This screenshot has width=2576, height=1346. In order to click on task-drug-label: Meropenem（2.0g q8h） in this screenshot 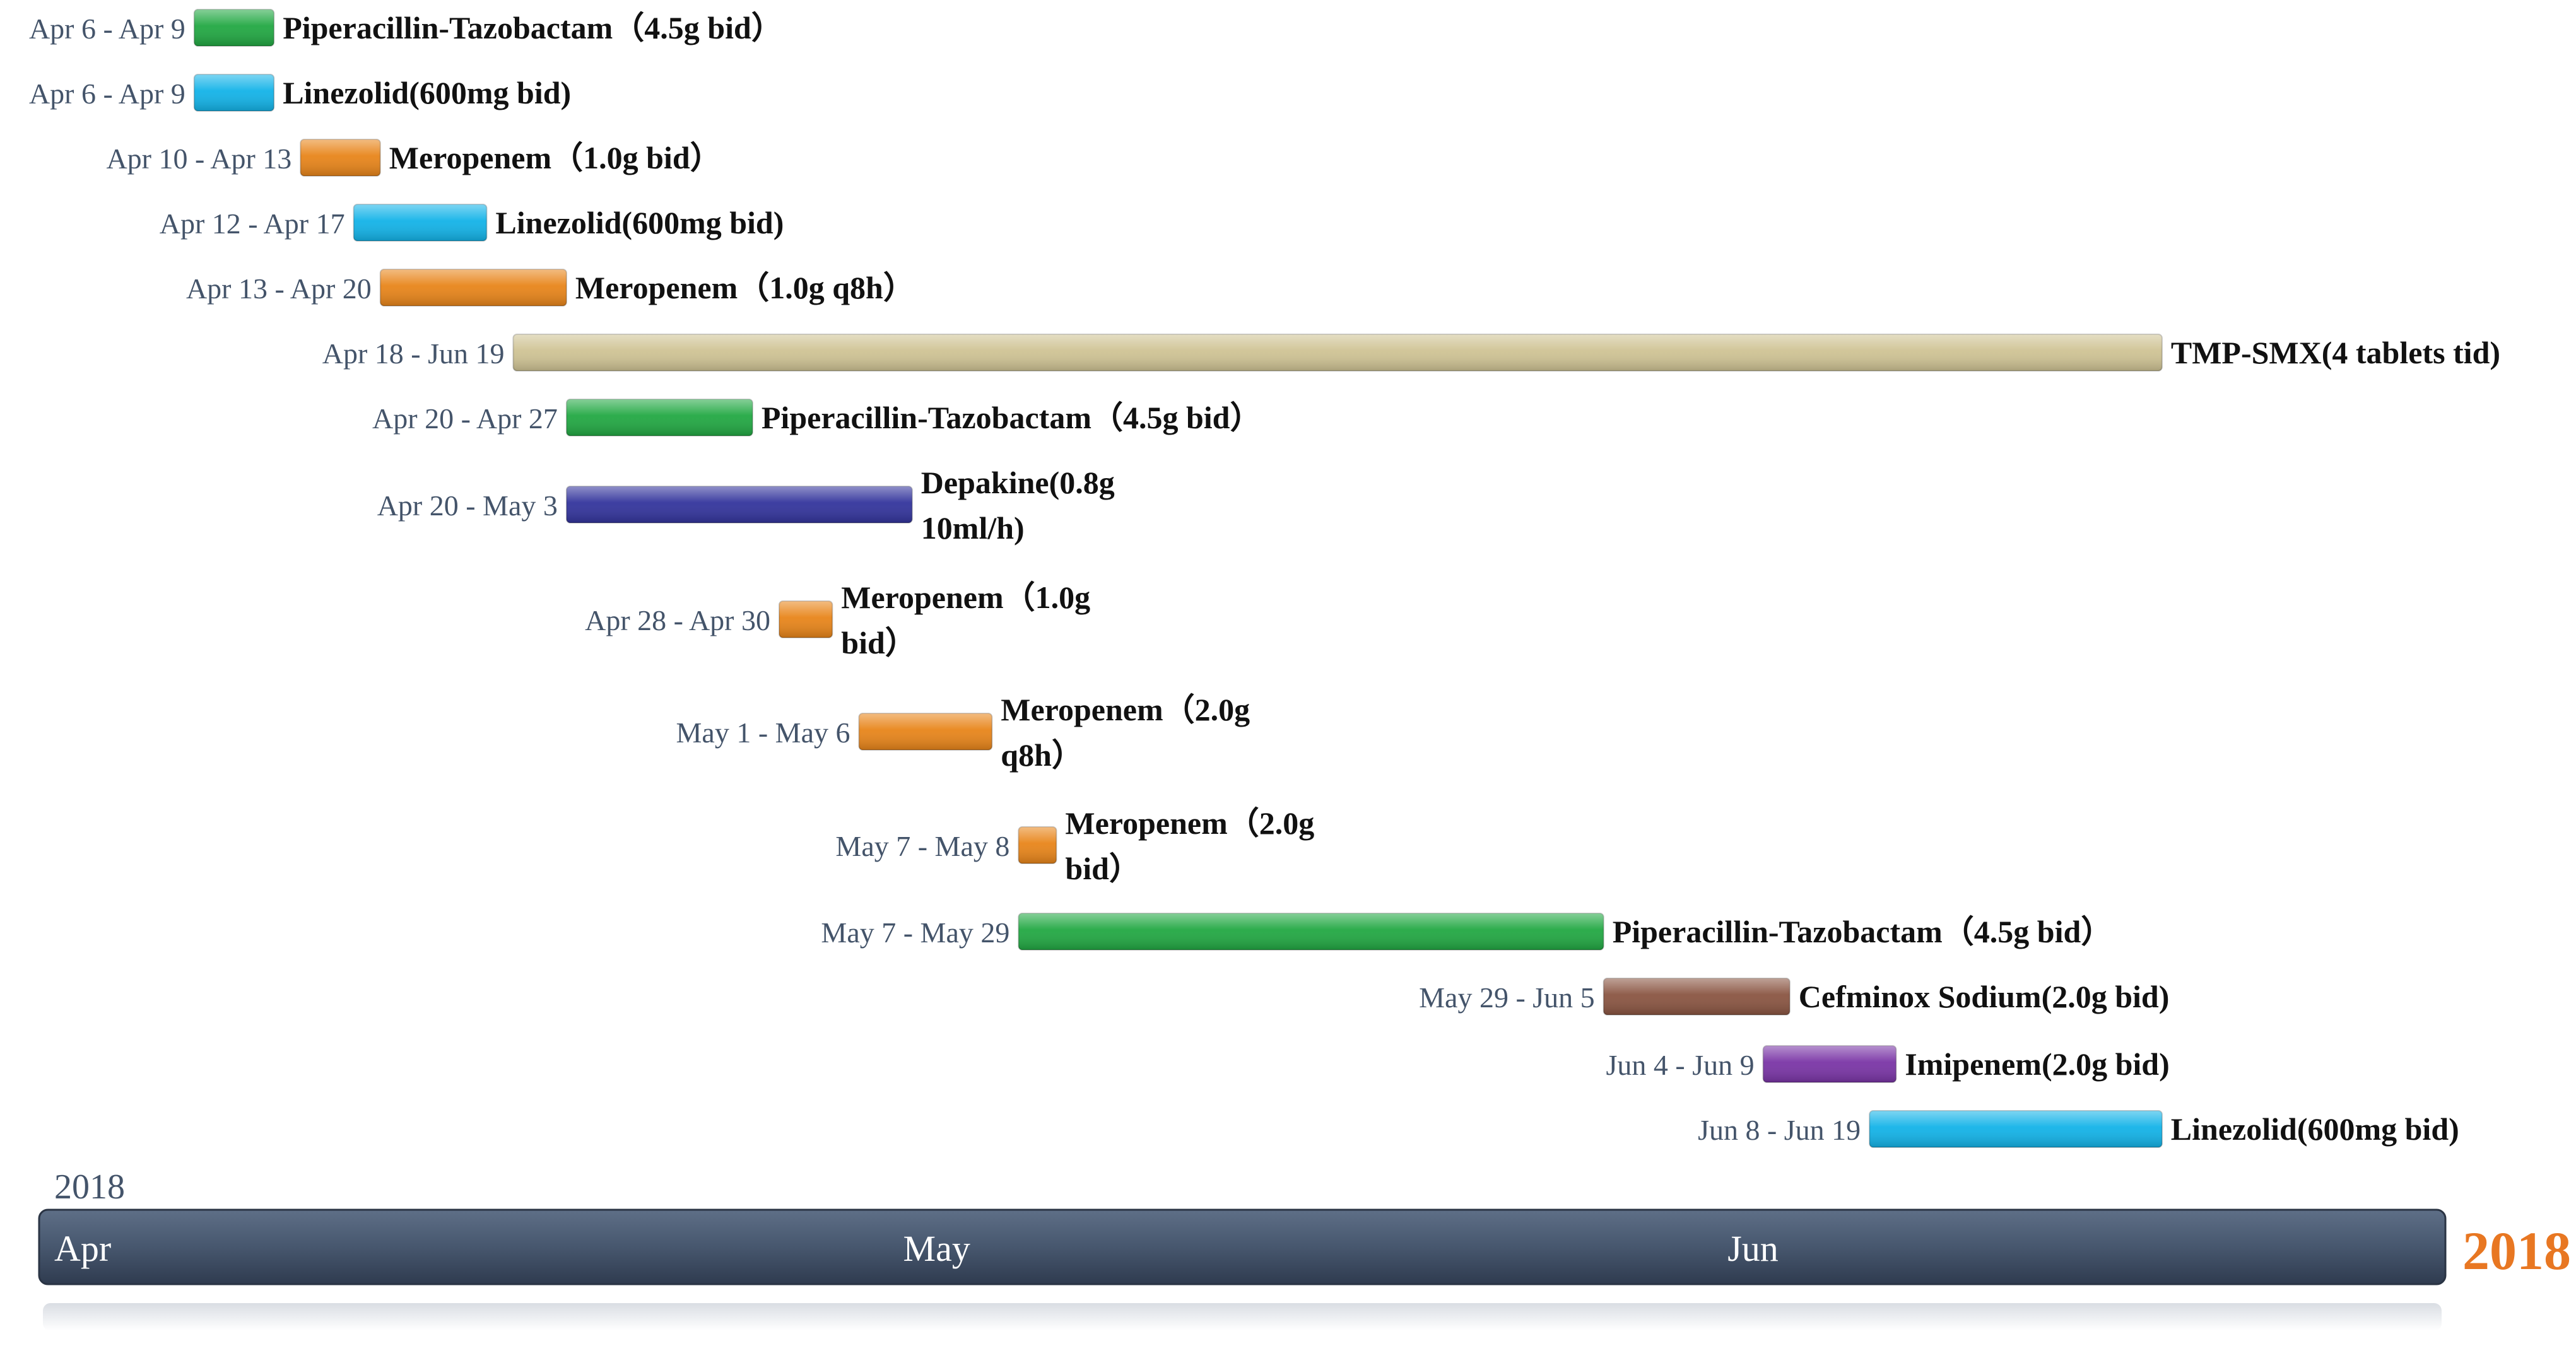, I will do `click(1125, 732)`.